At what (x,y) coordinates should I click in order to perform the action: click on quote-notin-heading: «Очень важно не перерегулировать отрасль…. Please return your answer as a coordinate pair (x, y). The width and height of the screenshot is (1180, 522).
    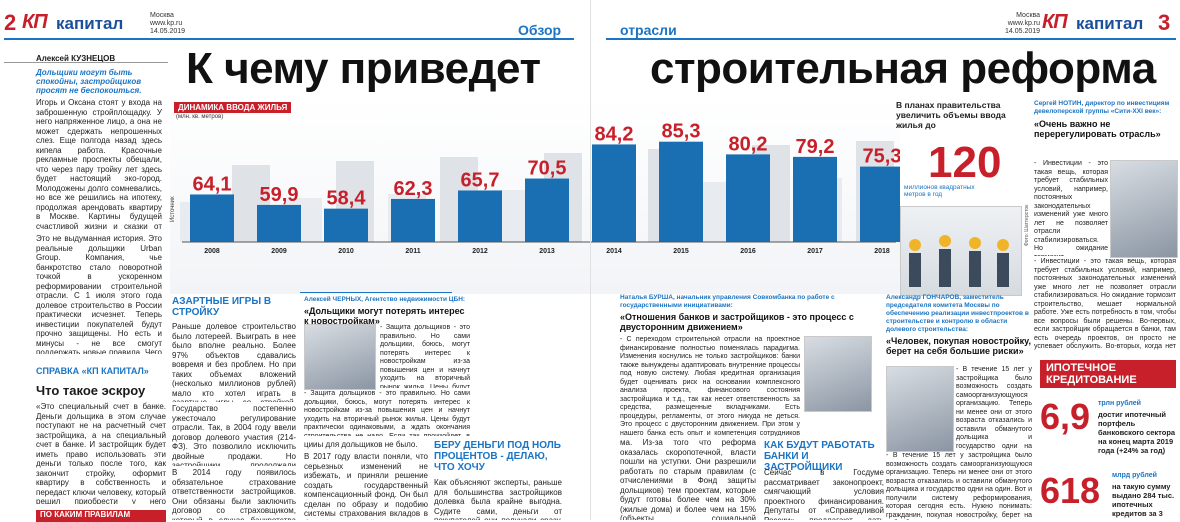
    Looking at the image, I should click on (1097, 129).